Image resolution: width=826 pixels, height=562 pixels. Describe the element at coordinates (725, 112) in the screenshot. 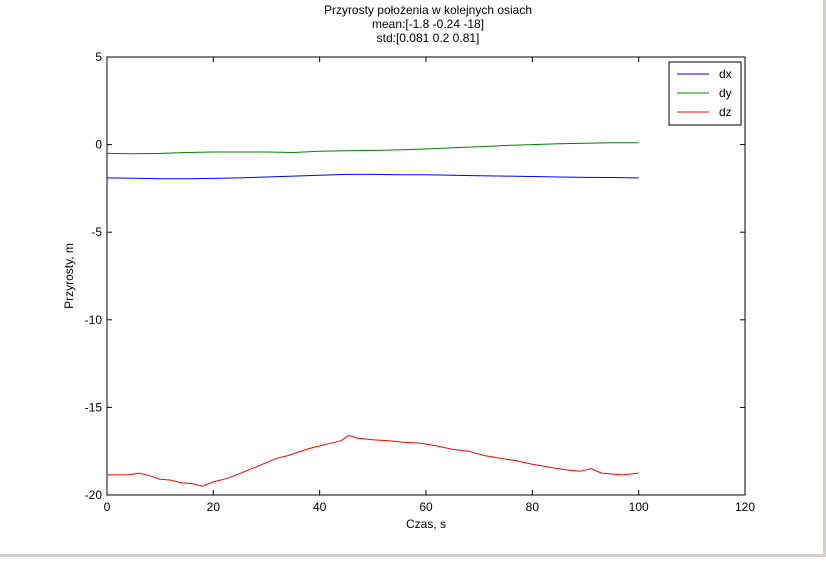

I see `legend-label-dz: dz` at that location.